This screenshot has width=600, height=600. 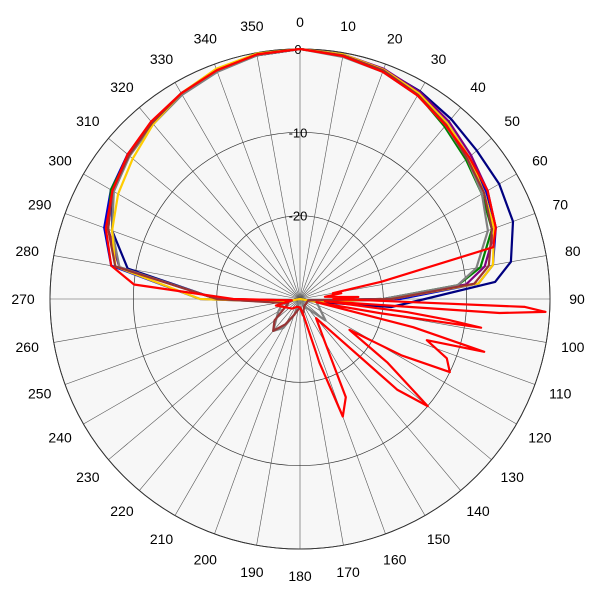 I want to click on angle-label-240: 240, so click(x=60, y=438).